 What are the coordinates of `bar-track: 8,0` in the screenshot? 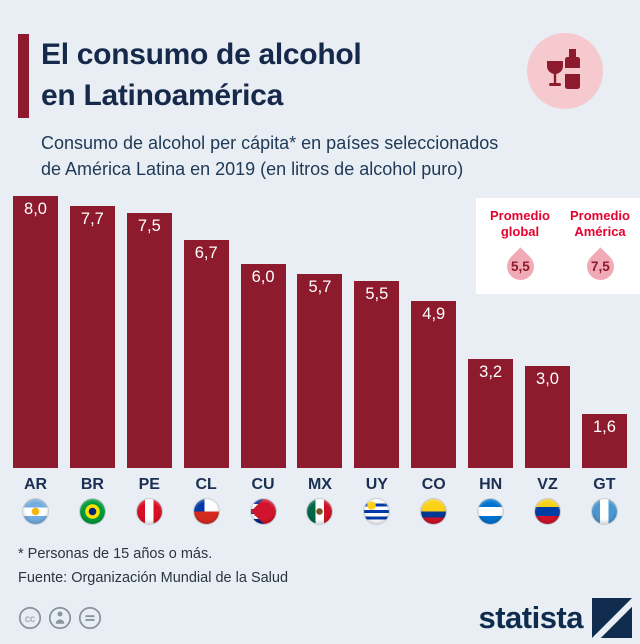 It's located at (35, 332).